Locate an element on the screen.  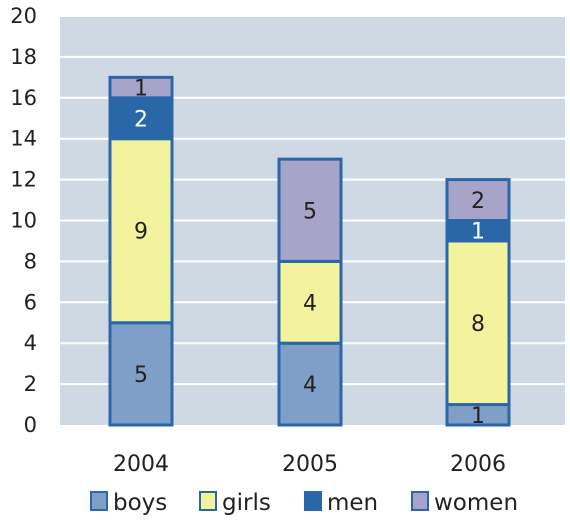
legend-label-men: men is located at coordinates (352, 503).